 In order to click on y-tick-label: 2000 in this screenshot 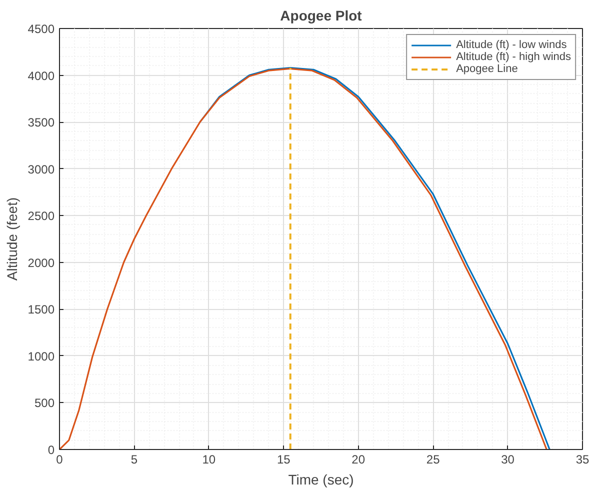, I will do `click(41, 263)`.